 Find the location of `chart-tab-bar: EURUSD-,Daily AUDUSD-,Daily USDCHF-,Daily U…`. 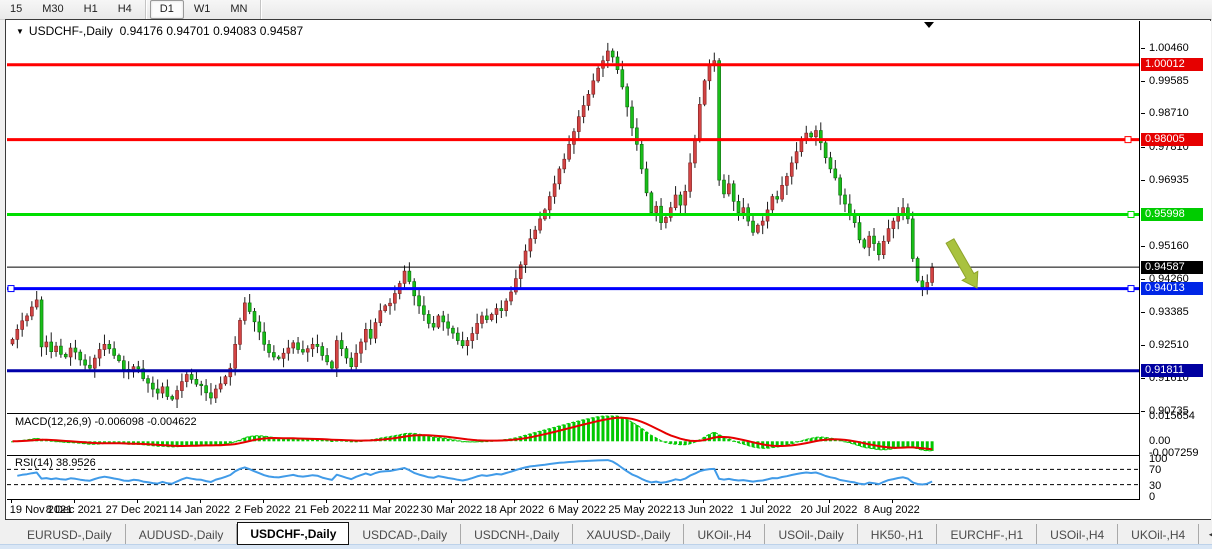

chart-tab-bar: EURUSD-,Daily AUDUSD-,Daily USDCHF-,Daily U… is located at coordinates (606, 533).